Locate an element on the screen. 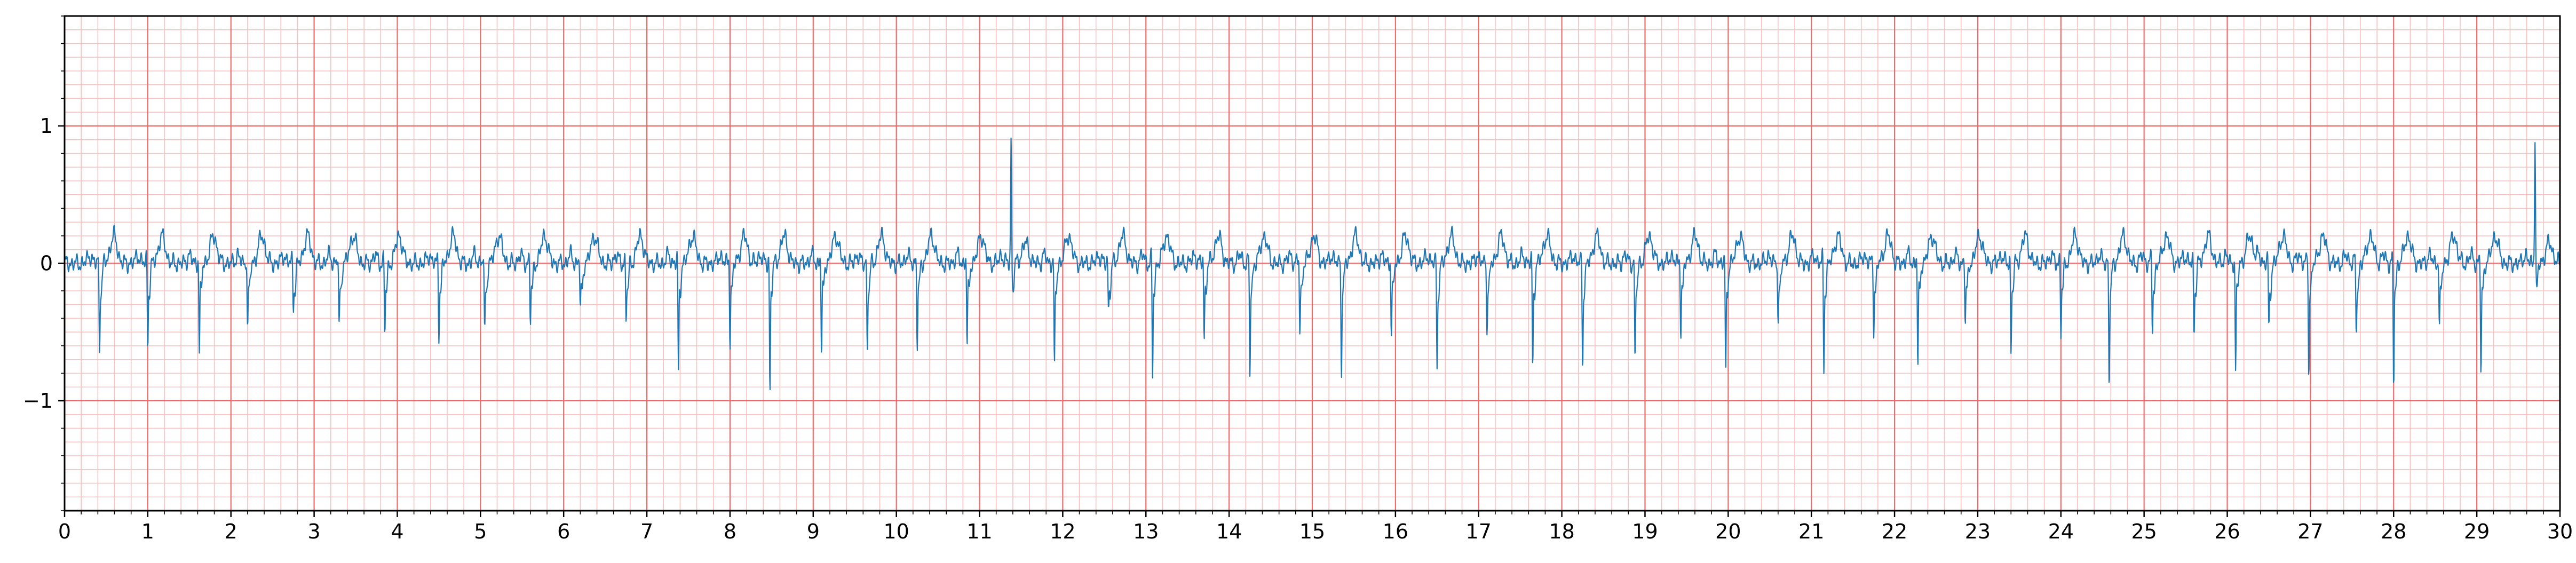 Image resolution: width=2576 pixels, height=563 pixels. x-tick-label: 21 is located at coordinates (1811, 531).